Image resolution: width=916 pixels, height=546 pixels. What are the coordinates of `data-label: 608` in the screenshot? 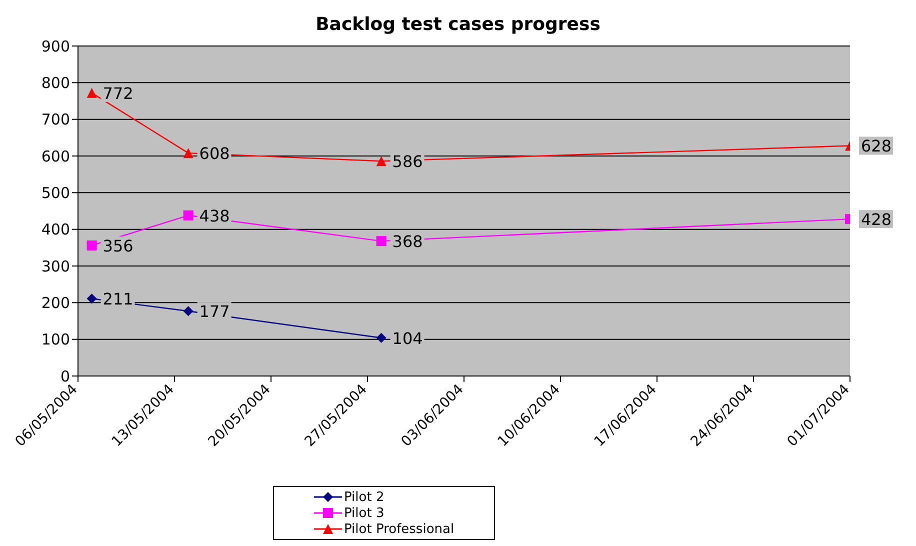 It's located at (214, 154).